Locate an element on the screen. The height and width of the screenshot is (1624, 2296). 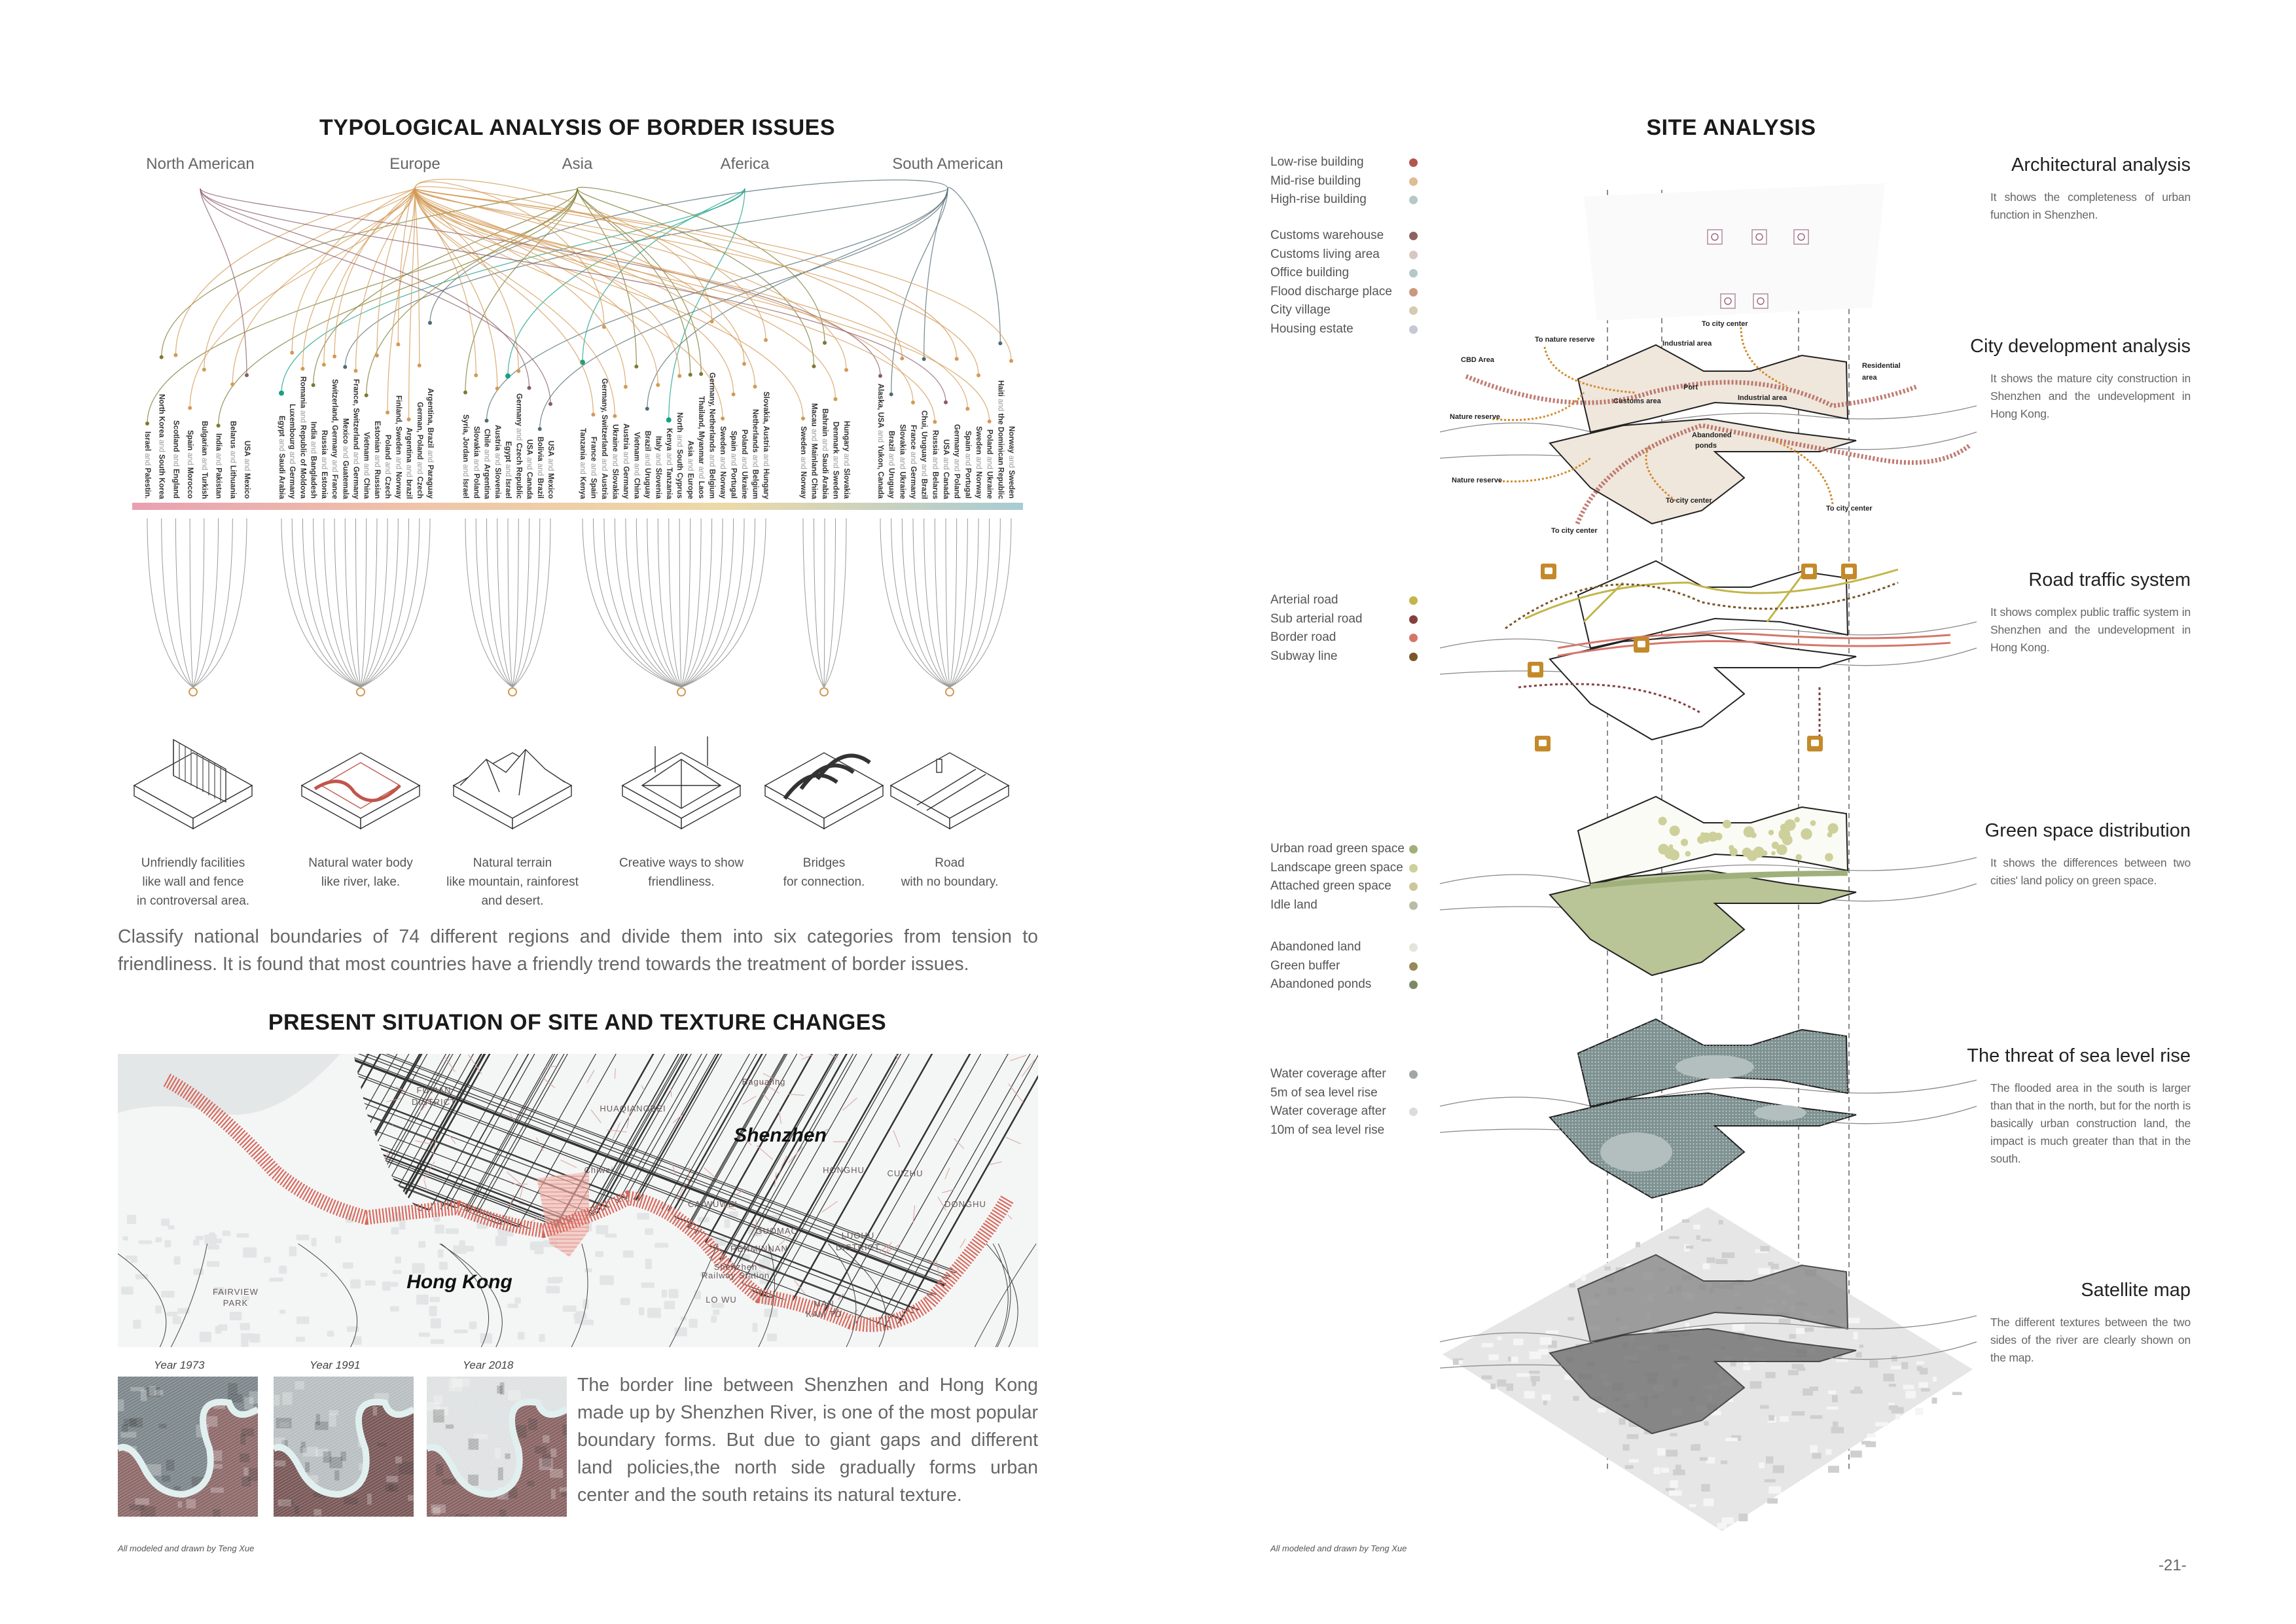
legend-label: Arterial road is located at coordinates (1304, 600).